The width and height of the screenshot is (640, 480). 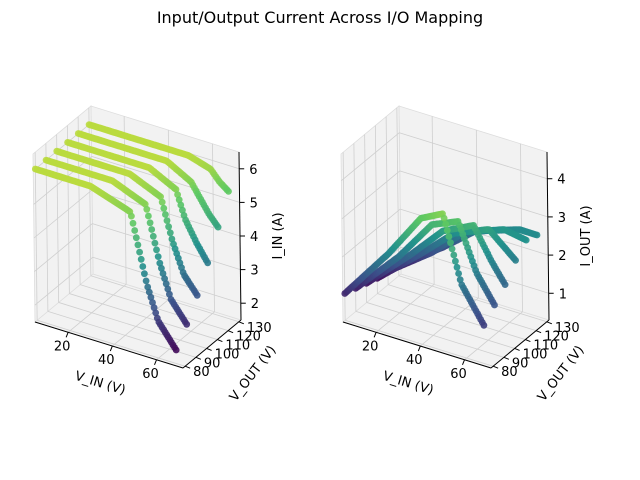 I want to click on x-tick-label: 60, so click(x=150, y=374).